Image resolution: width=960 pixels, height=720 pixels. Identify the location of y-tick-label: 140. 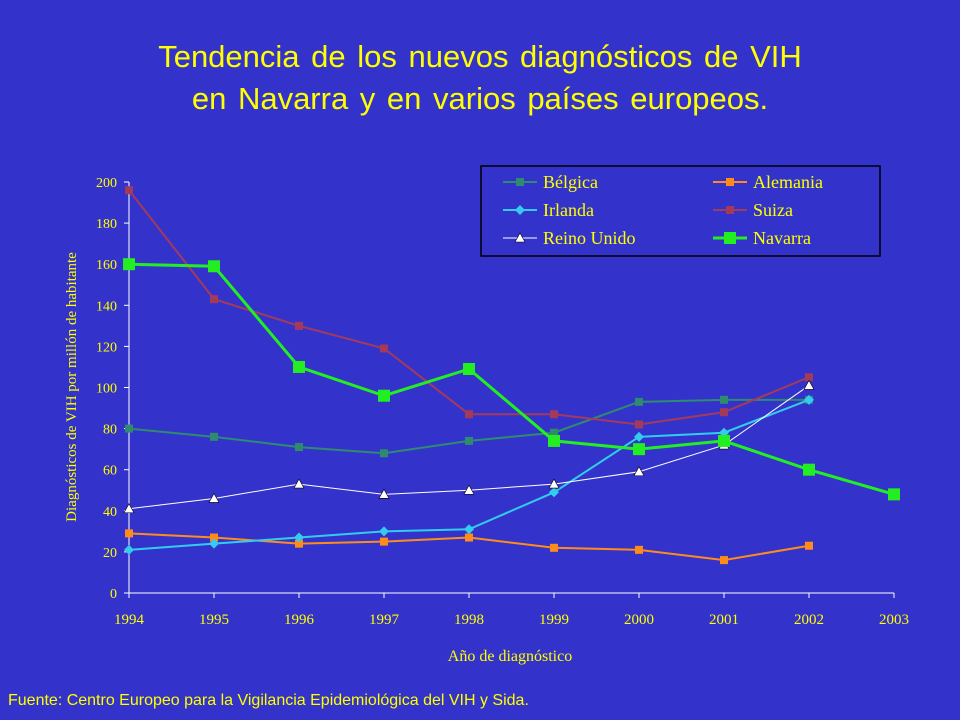
(106, 306).